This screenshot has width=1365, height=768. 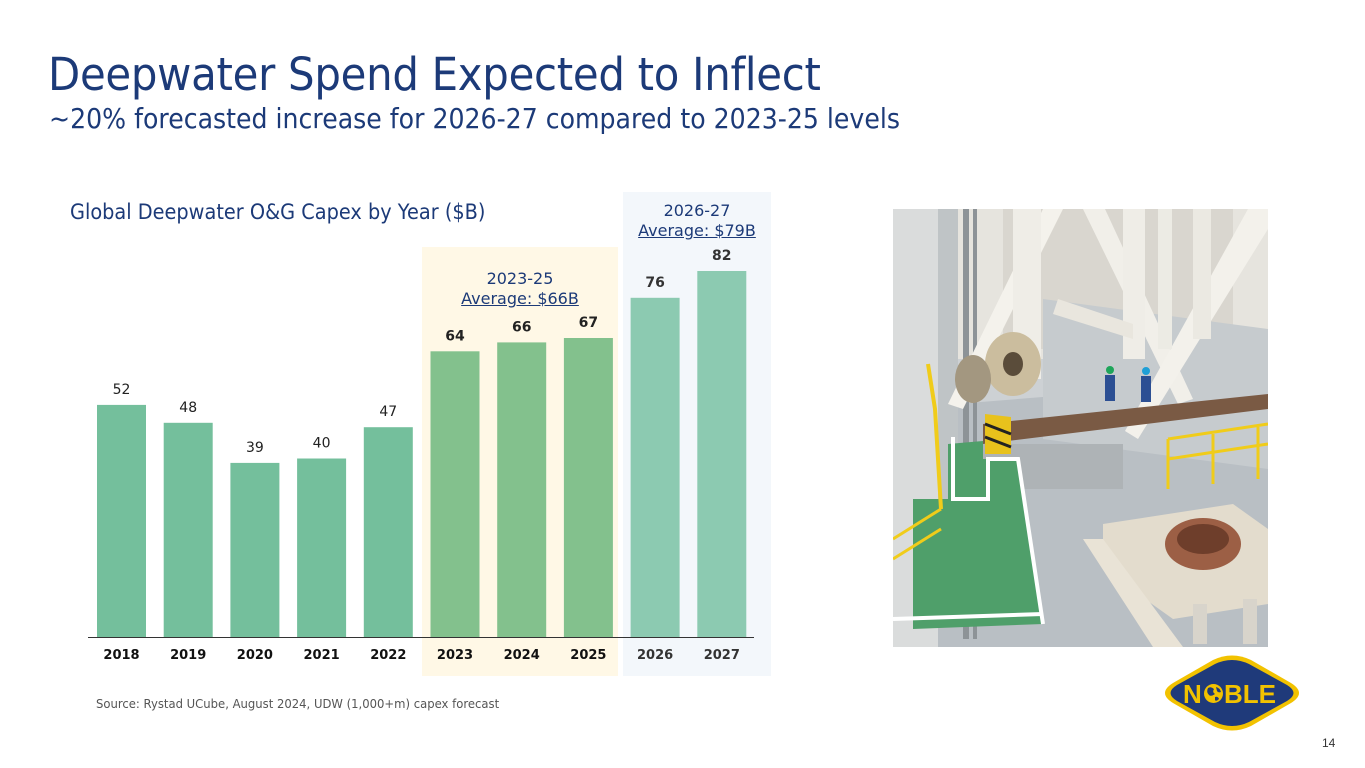 What do you see at coordinates (1329, 743) in the screenshot?
I see `page-number: 14` at bounding box center [1329, 743].